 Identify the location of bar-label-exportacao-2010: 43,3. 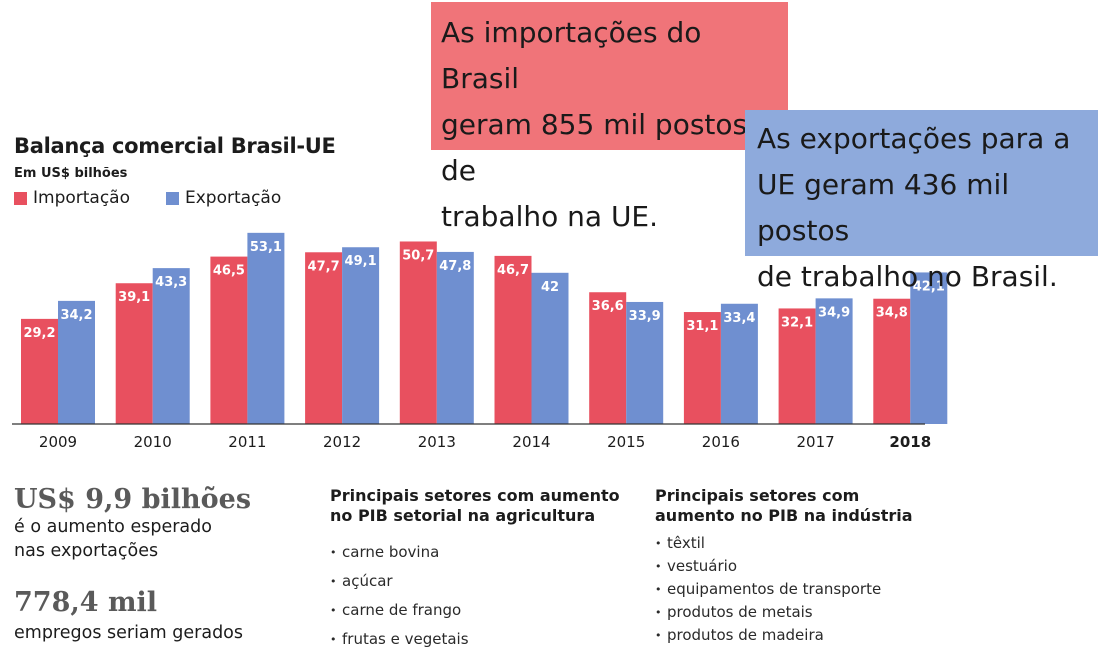
(171, 282).